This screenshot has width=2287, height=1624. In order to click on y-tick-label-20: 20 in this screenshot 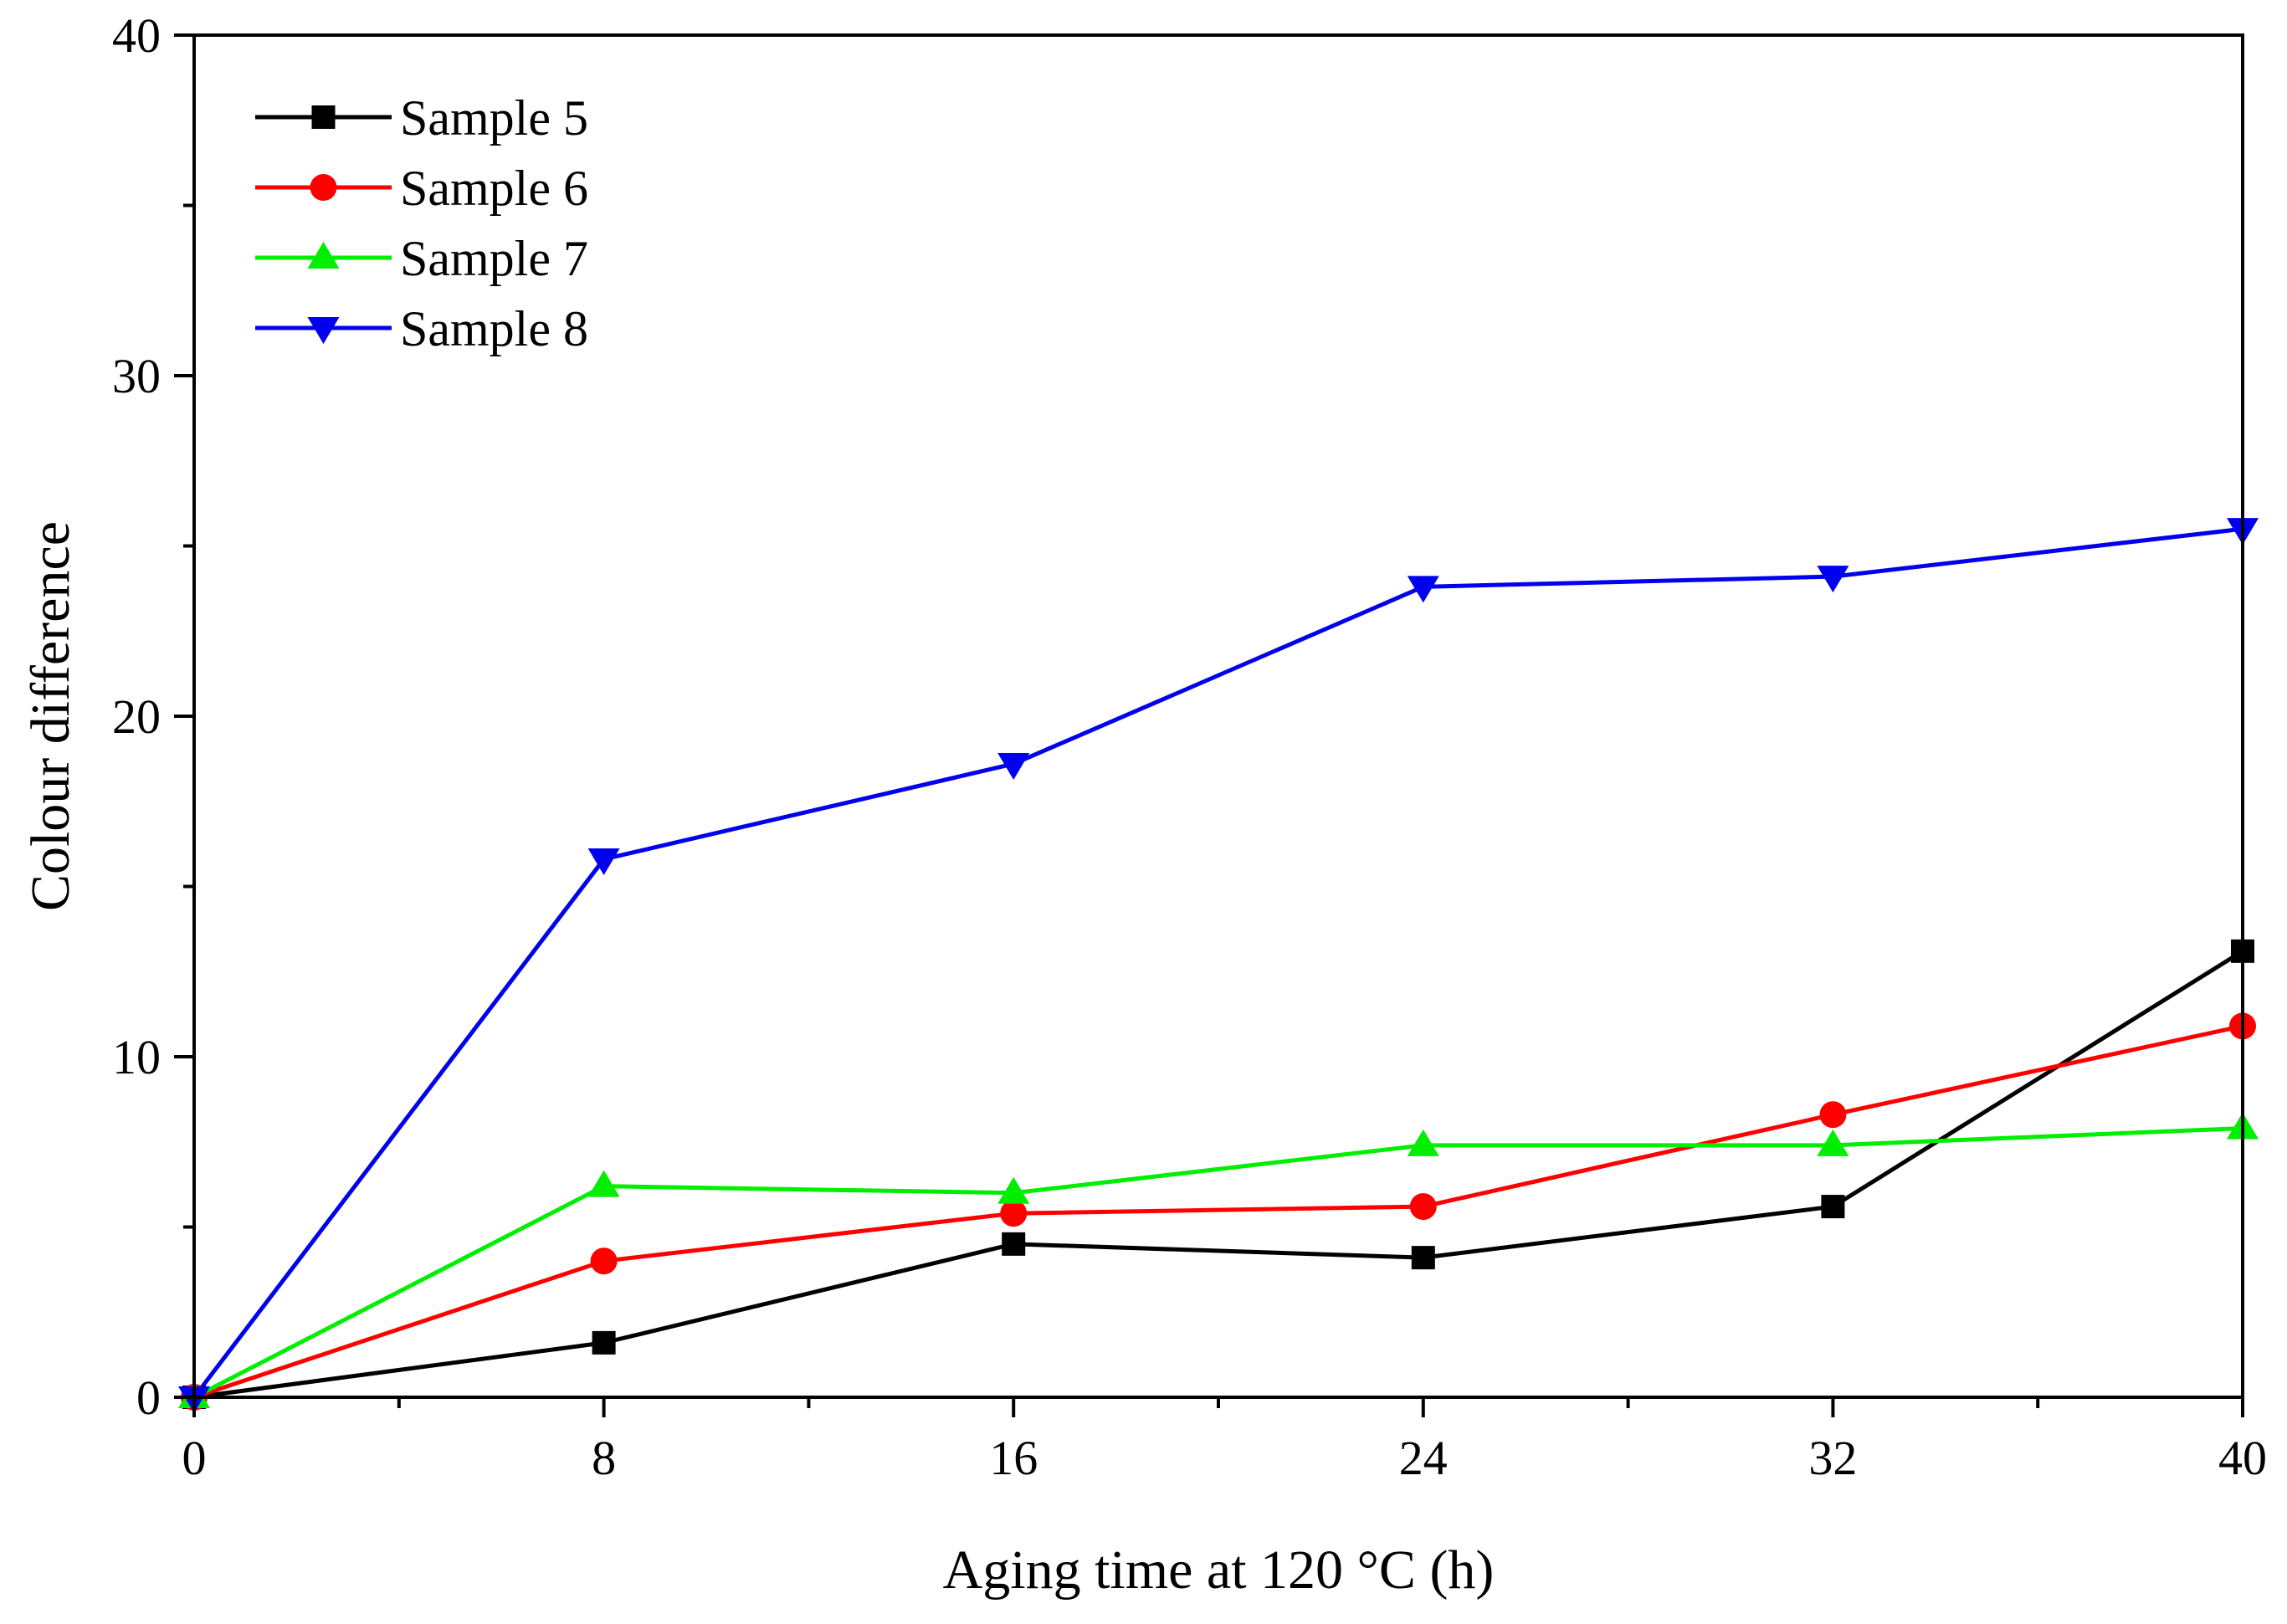, I will do `click(136, 716)`.